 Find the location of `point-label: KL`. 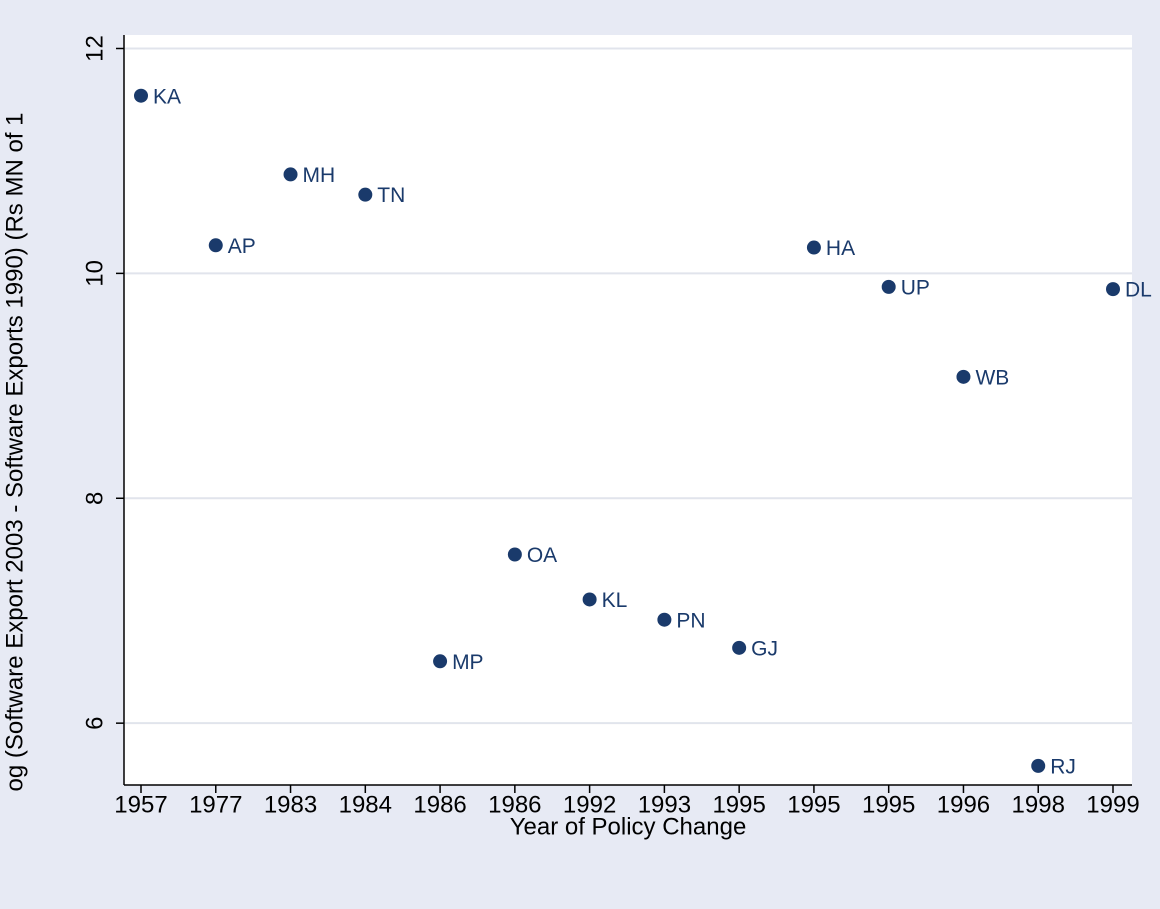

point-label: KL is located at coordinates (615, 600).